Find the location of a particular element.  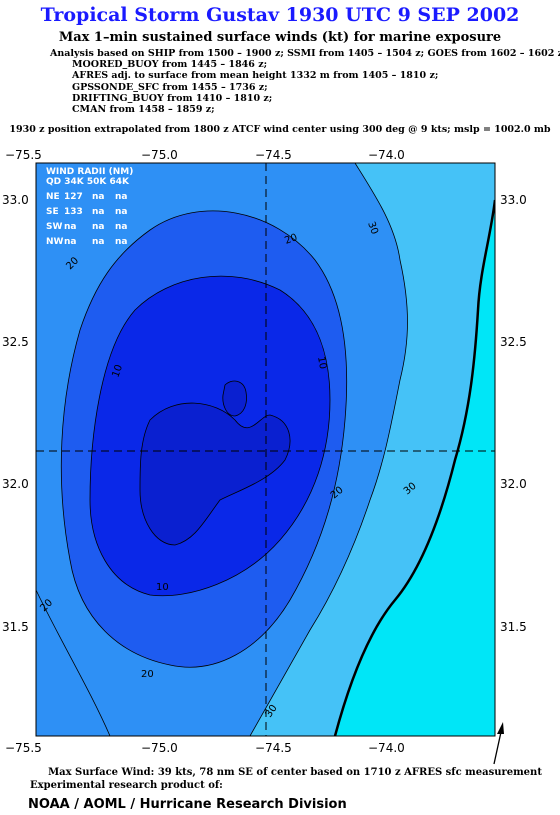

zone-core-minimum is located at coordinates (215, 474).